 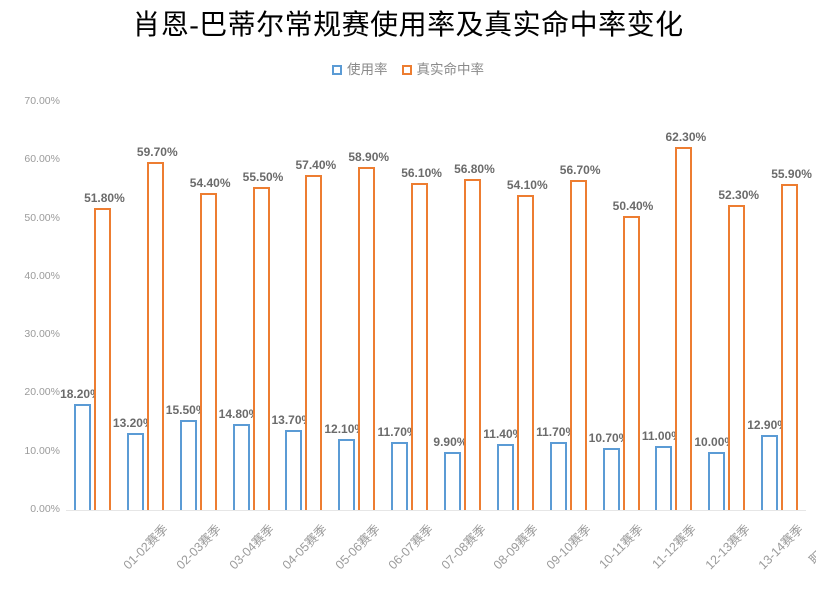 I want to click on bar-label-true-shooting: 56.10%, so click(x=421, y=173).